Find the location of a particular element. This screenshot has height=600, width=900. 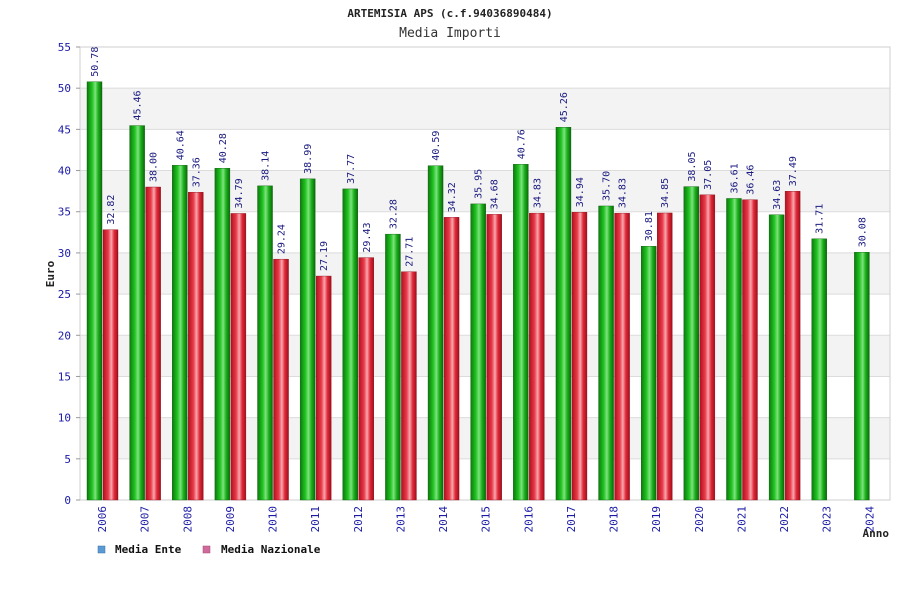

value-label-media-ente: 38.99 is located at coordinates (308, 159).